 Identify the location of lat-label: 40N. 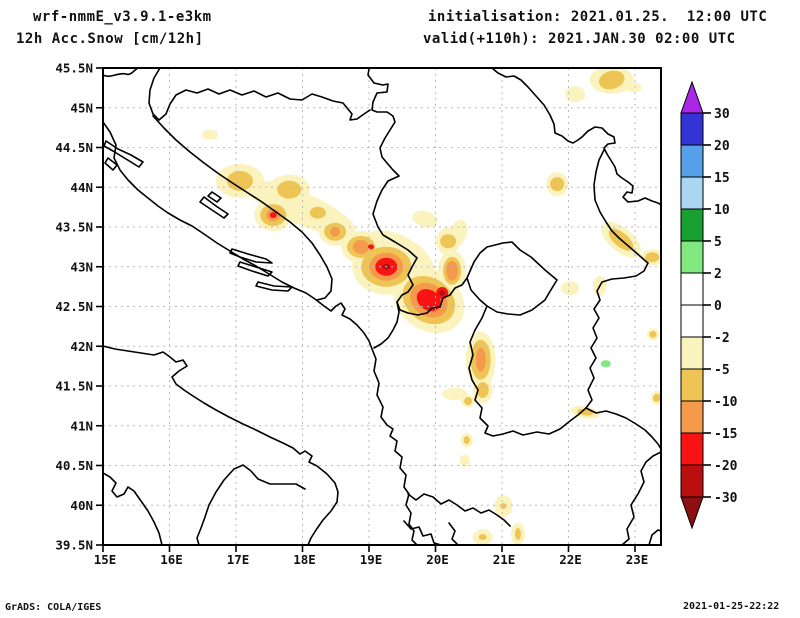
(81, 505).